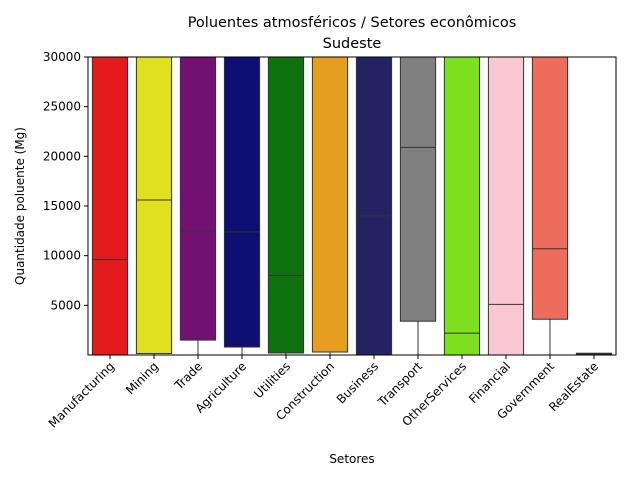 This screenshot has height=480, width=640. Describe the element at coordinates (142, 378) in the screenshot. I see `x-tick-label: Mining` at that location.